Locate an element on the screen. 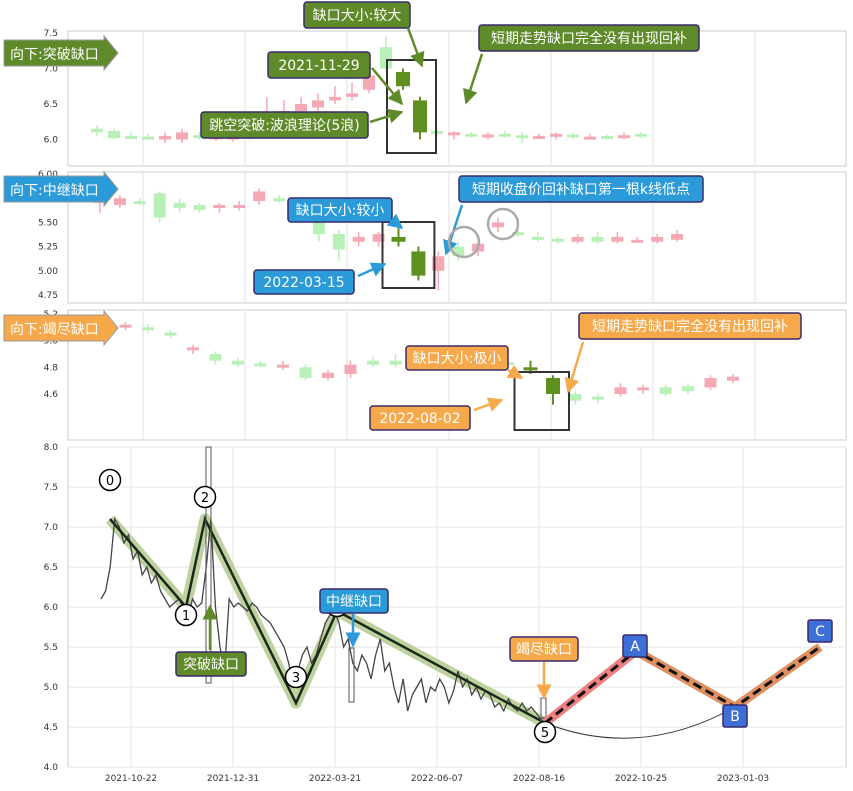 The height and width of the screenshot is (791, 853). y-tick-label: 8.0 is located at coordinates (51, 448).